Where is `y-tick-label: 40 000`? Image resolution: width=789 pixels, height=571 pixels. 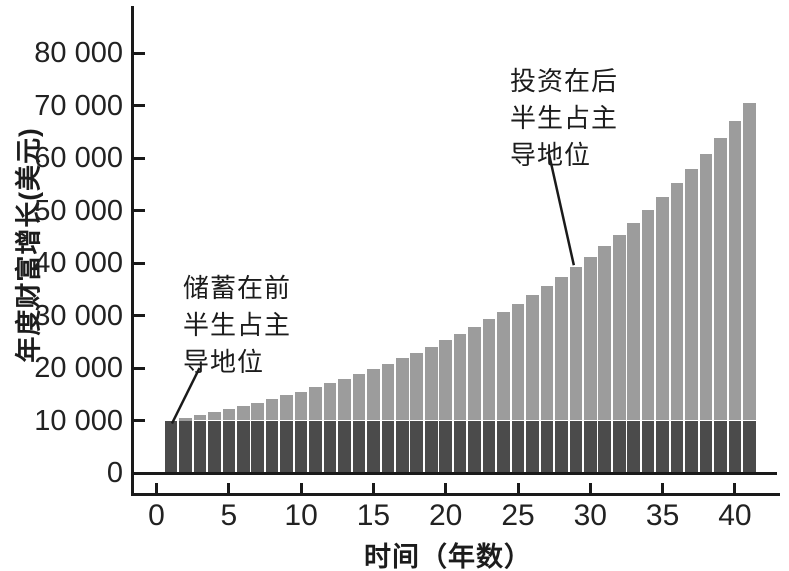
y-tick-label: 40 000 is located at coordinates (78, 263).